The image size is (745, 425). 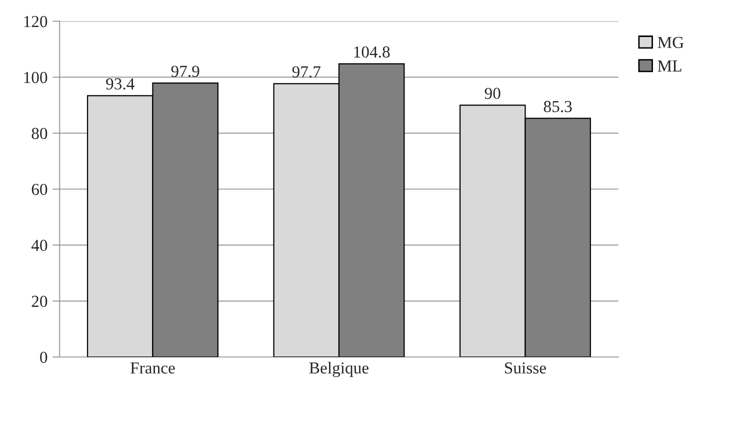 I want to click on data-label: 93.4, so click(x=120, y=84).